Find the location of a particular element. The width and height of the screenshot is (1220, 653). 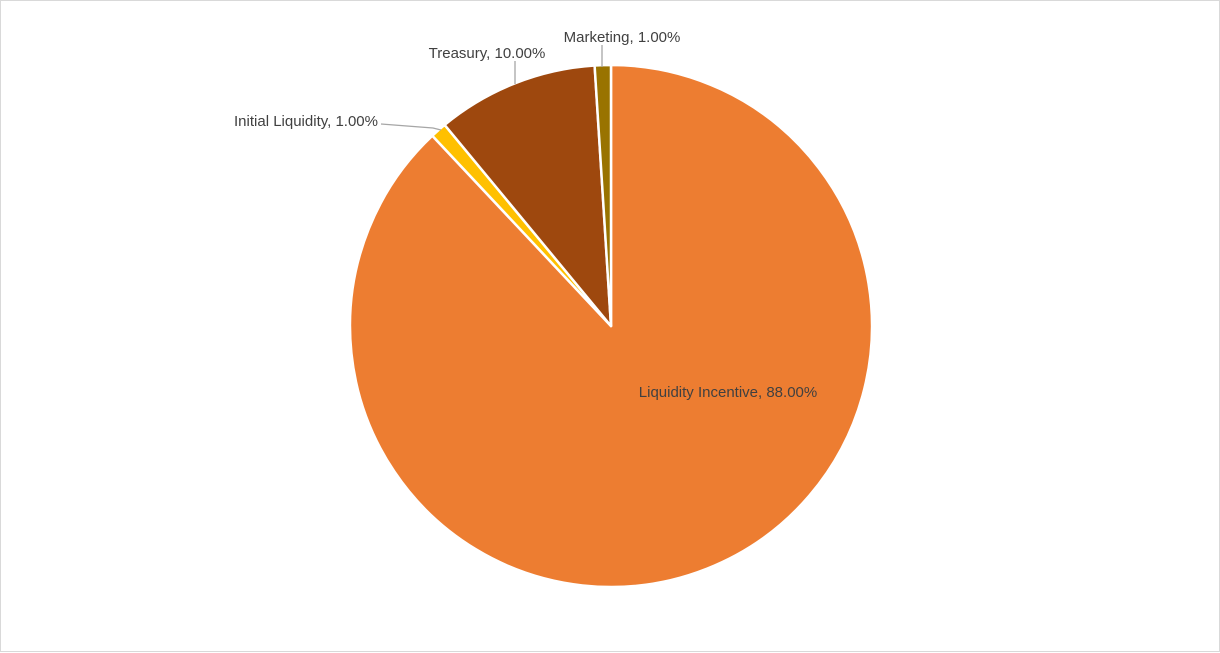

data-label-marketing: Marketing, 1.00% is located at coordinates (622, 37).